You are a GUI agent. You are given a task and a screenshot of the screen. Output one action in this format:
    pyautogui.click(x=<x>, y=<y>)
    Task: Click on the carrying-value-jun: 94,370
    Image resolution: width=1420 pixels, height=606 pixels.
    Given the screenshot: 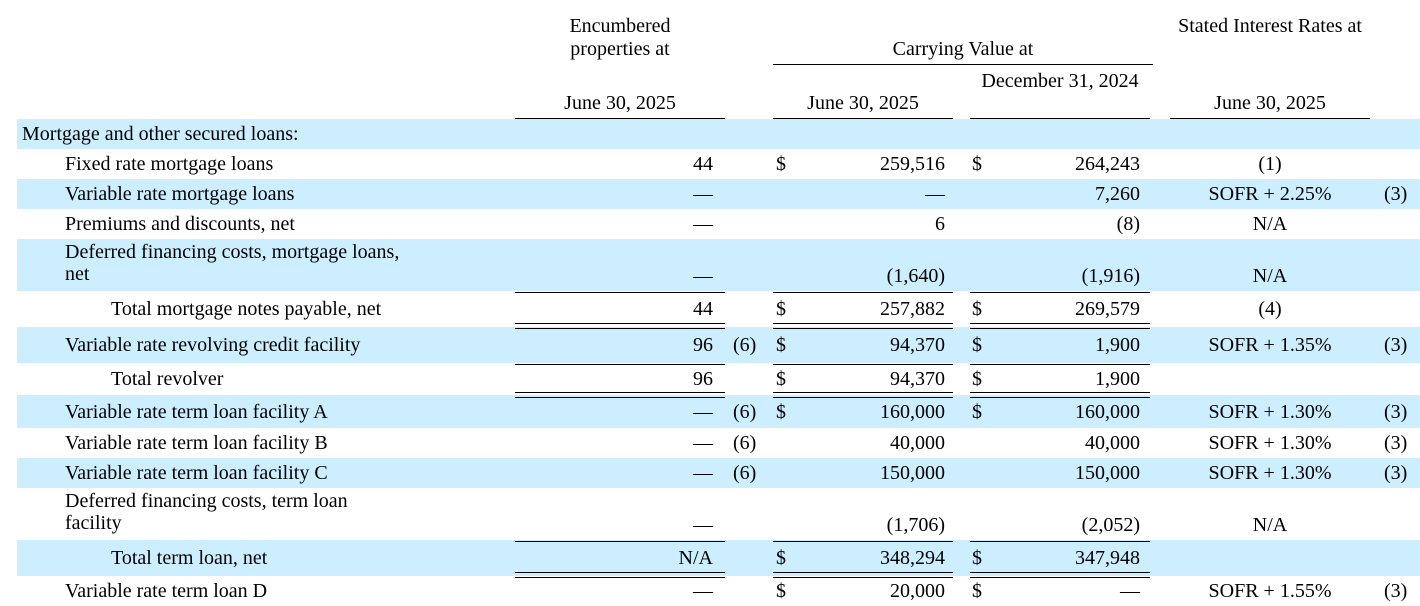 What is the action you would take?
    pyautogui.click(x=917, y=379)
    